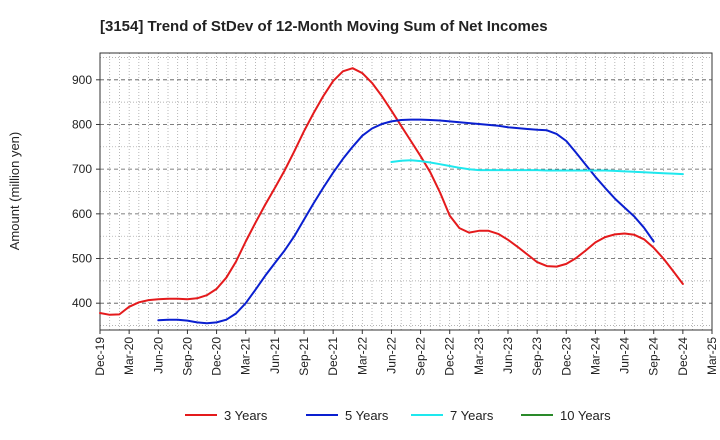 This screenshot has height=440, width=720. What do you see at coordinates (472, 415) in the screenshot?
I see `legend-label-7-years: 7 Years` at bounding box center [472, 415].